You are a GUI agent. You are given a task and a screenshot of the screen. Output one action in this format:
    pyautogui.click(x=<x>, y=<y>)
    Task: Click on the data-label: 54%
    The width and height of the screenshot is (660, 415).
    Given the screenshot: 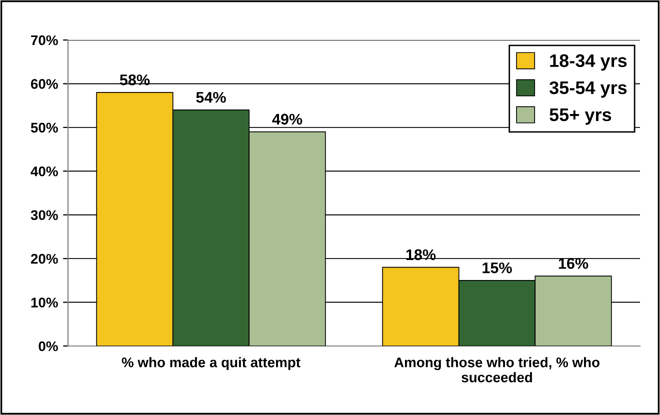 What is the action you would take?
    pyautogui.click(x=211, y=97)
    